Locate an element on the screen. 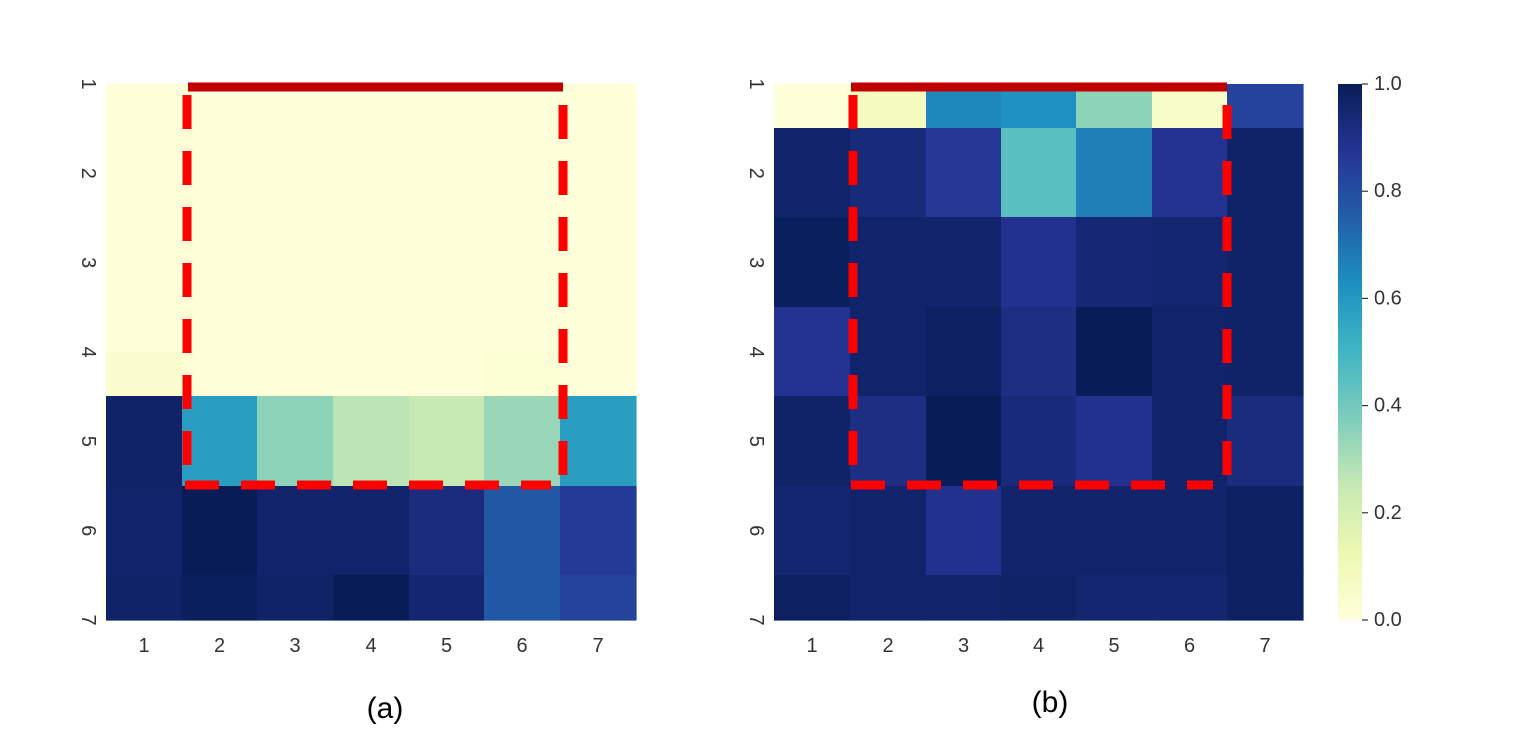  heatmap-a-x-tick-label: 2 is located at coordinates (219, 646).